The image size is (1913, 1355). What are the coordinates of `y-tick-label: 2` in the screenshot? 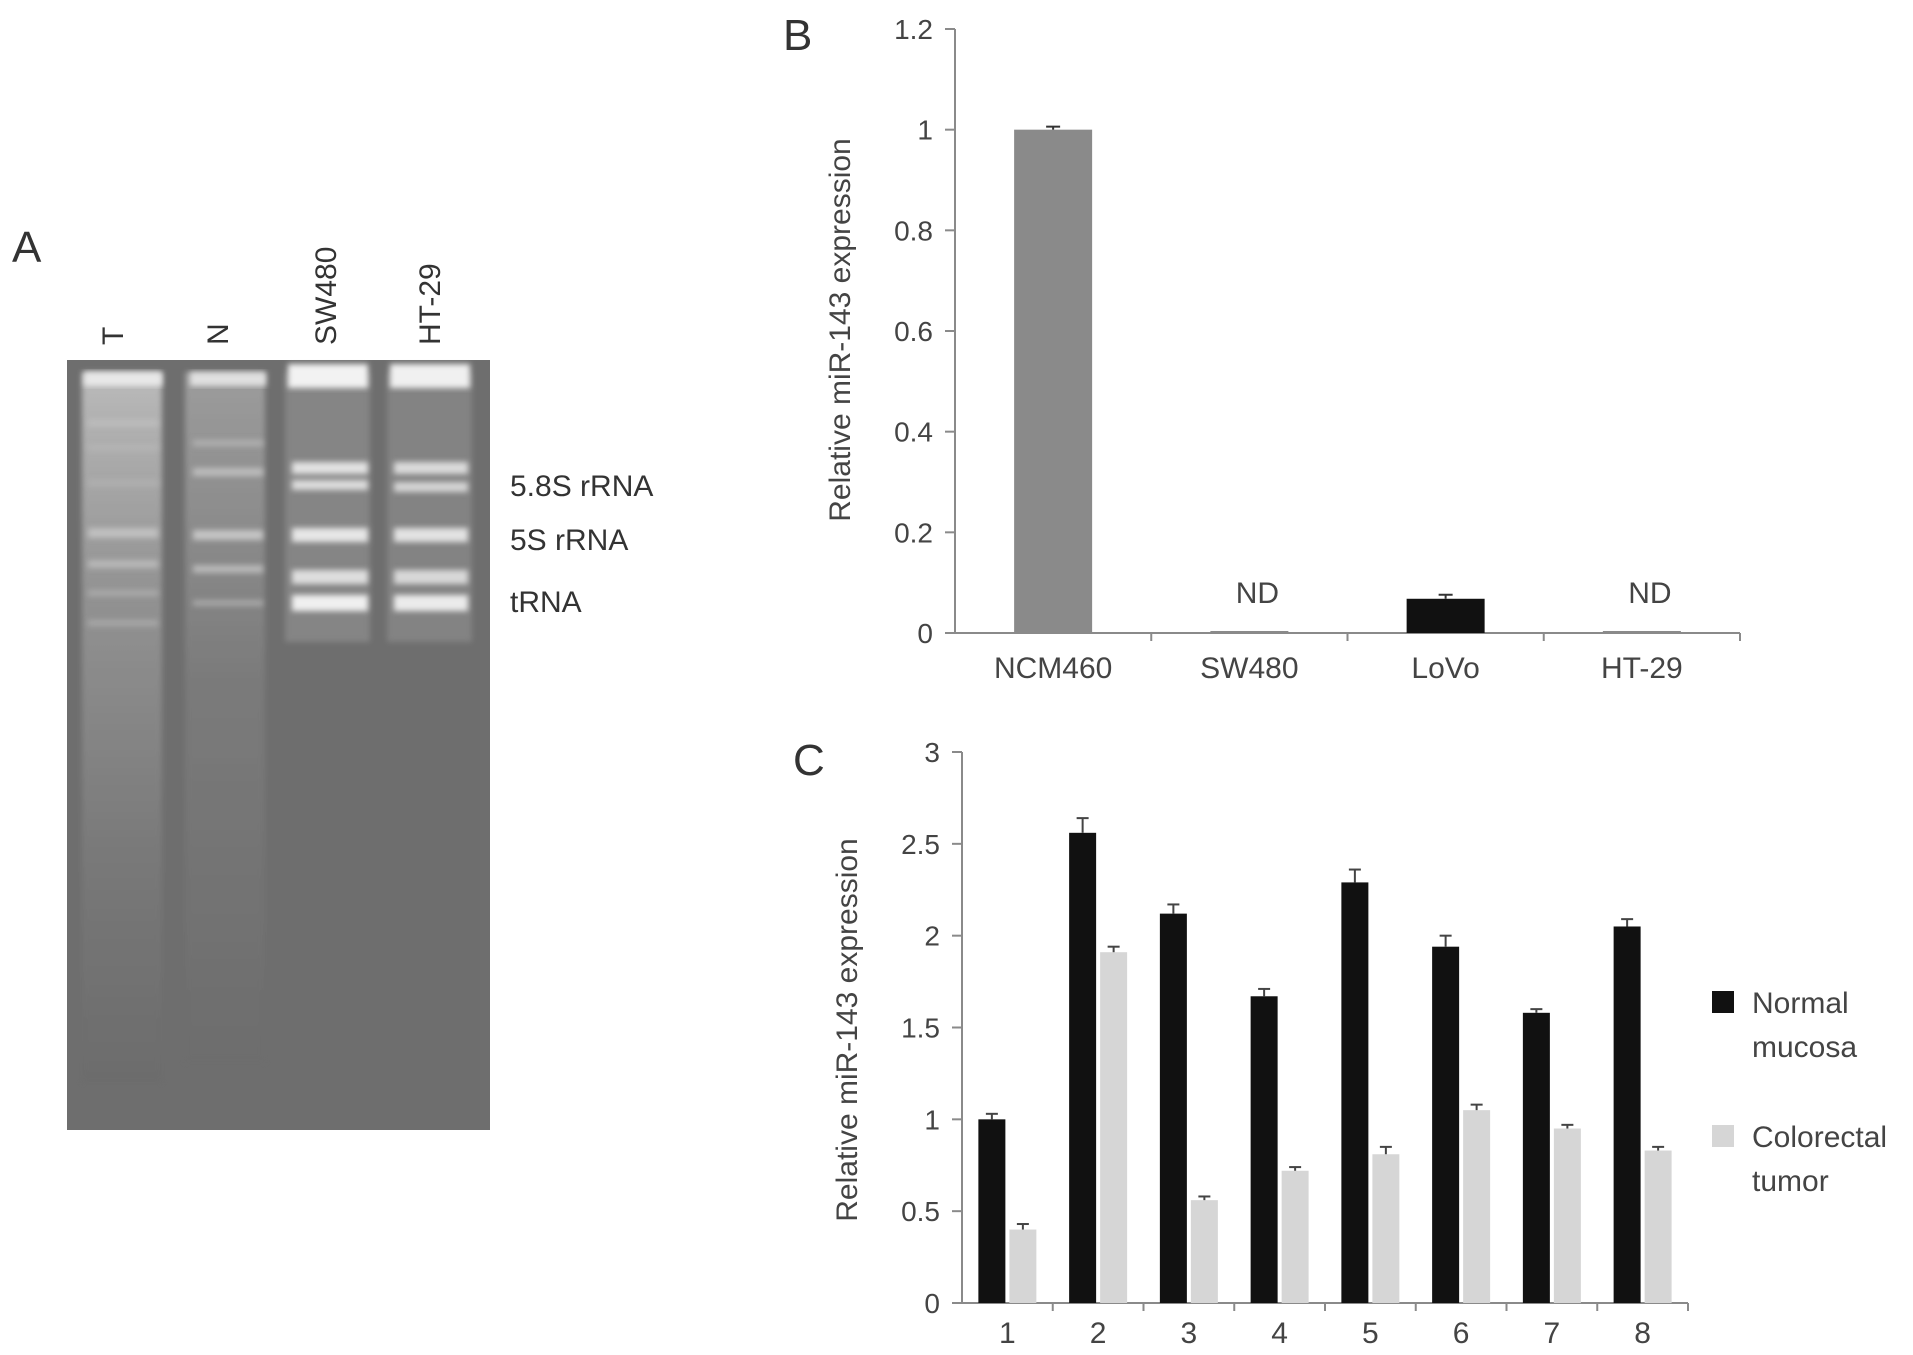 It's located at (932, 936).